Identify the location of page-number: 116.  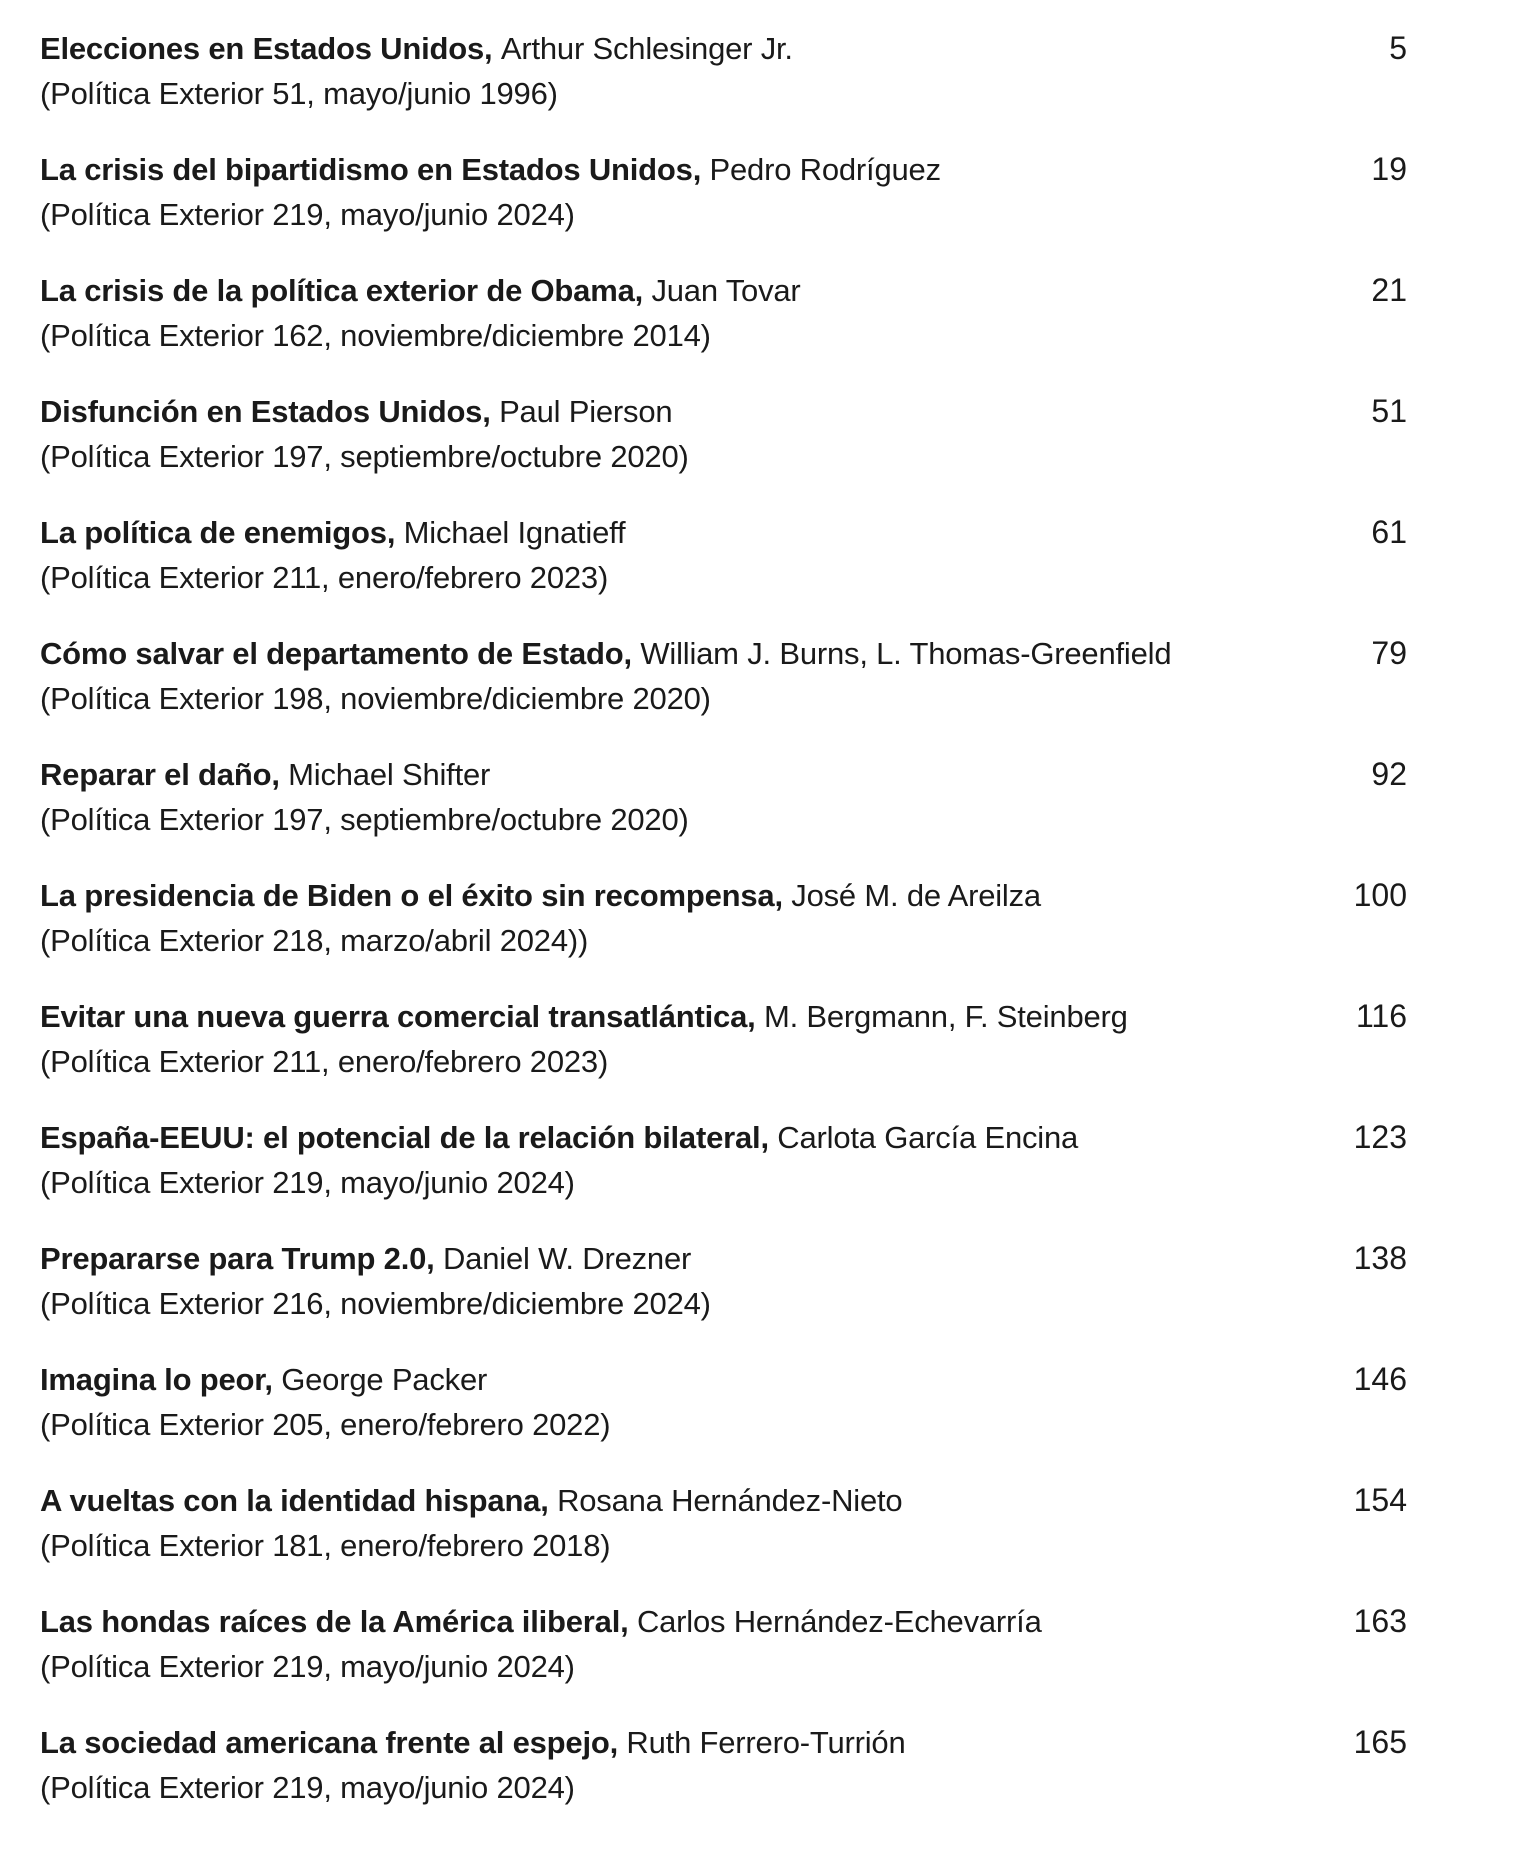
(1381, 1016).